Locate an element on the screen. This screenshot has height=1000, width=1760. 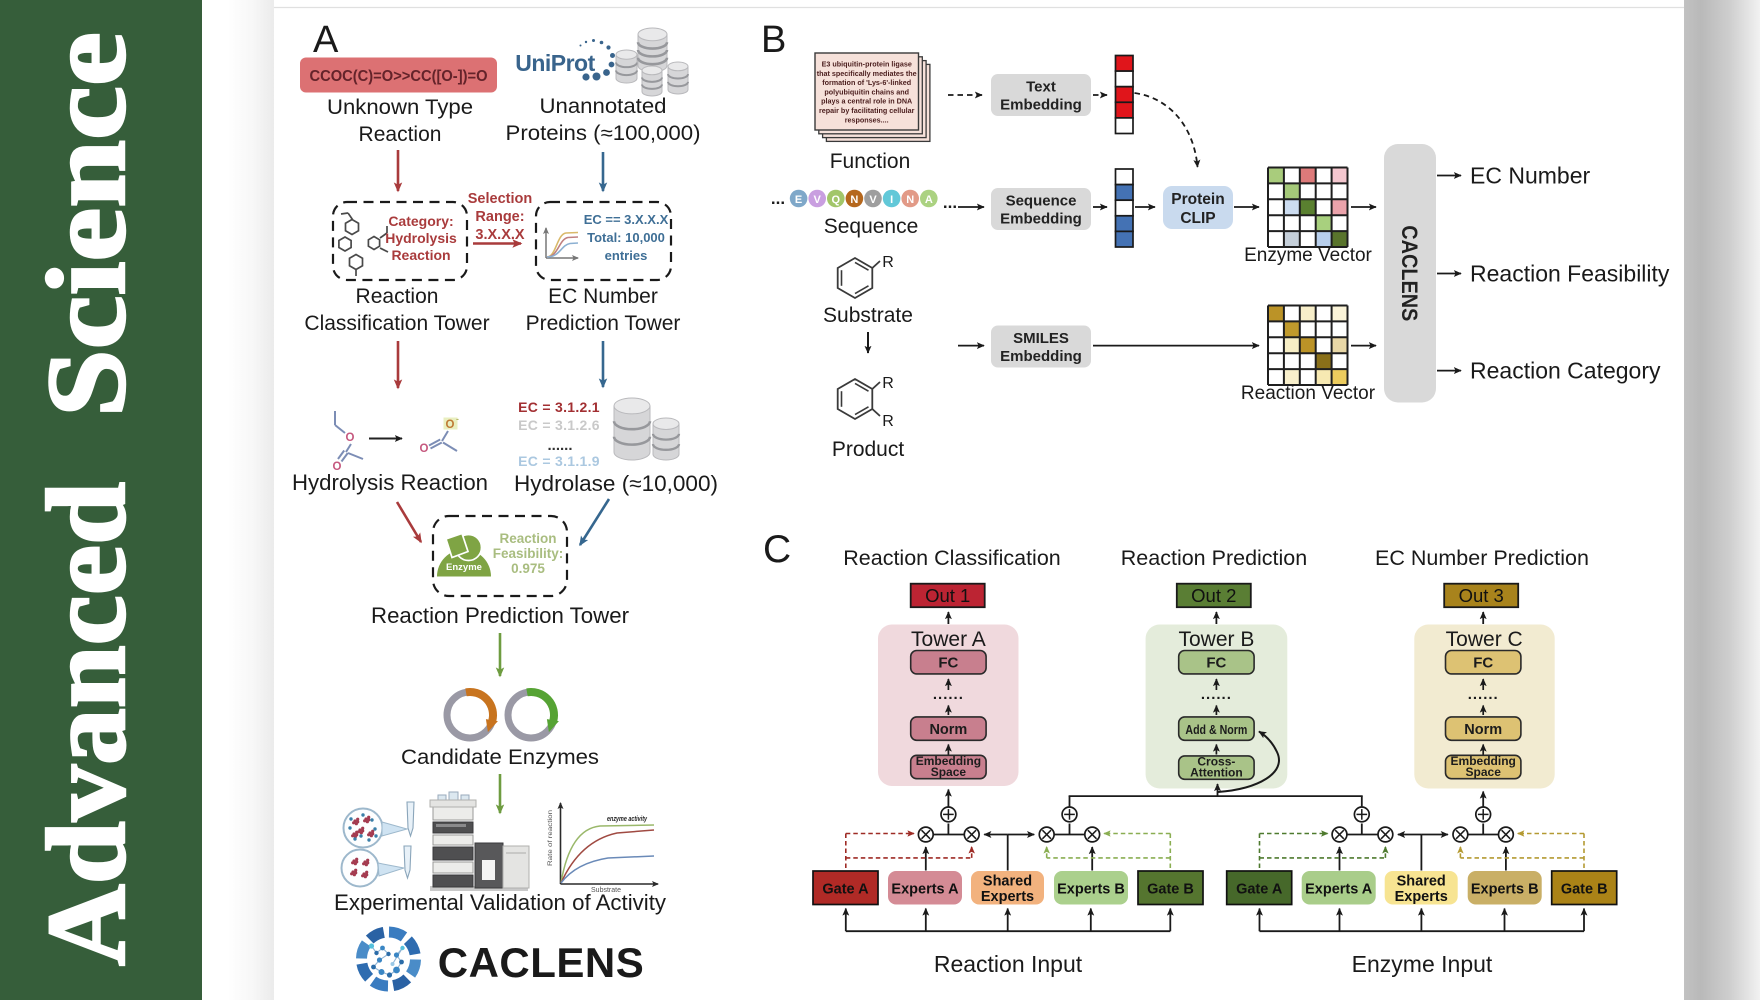
svg-text: Q is located at coordinates (836, 200).